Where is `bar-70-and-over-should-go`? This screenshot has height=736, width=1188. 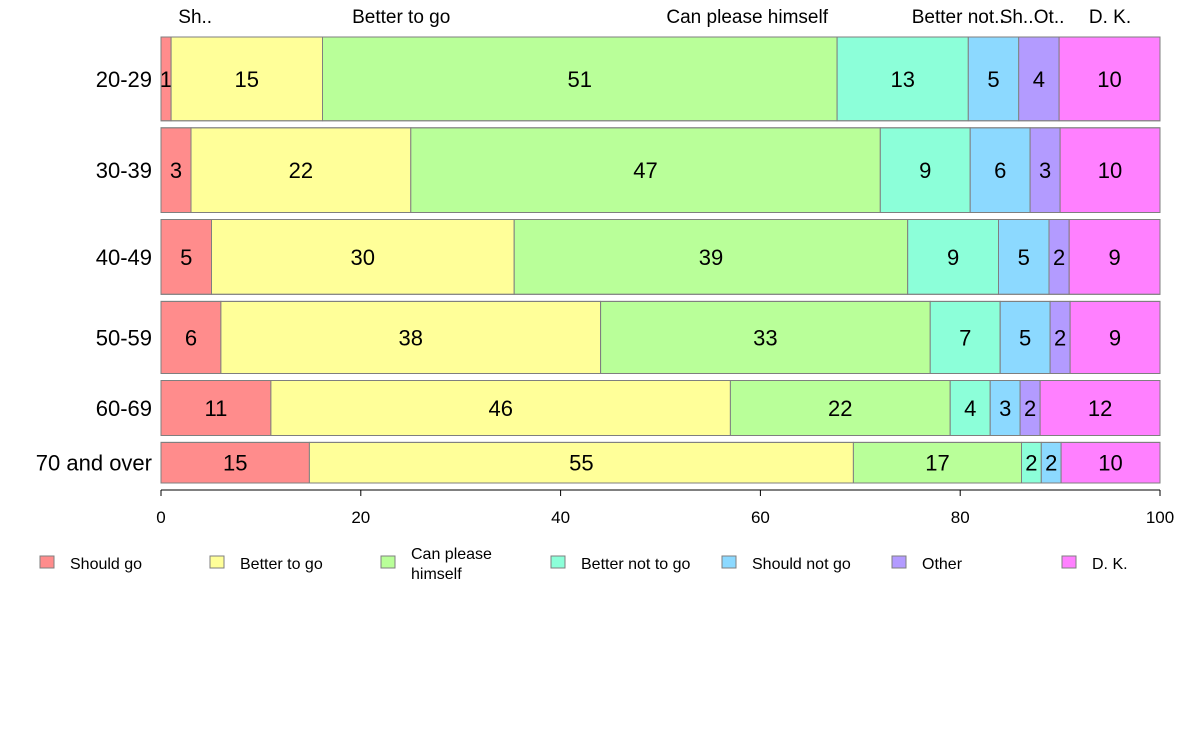
bar-70-and-over-should-go is located at coordinates (235, 462).